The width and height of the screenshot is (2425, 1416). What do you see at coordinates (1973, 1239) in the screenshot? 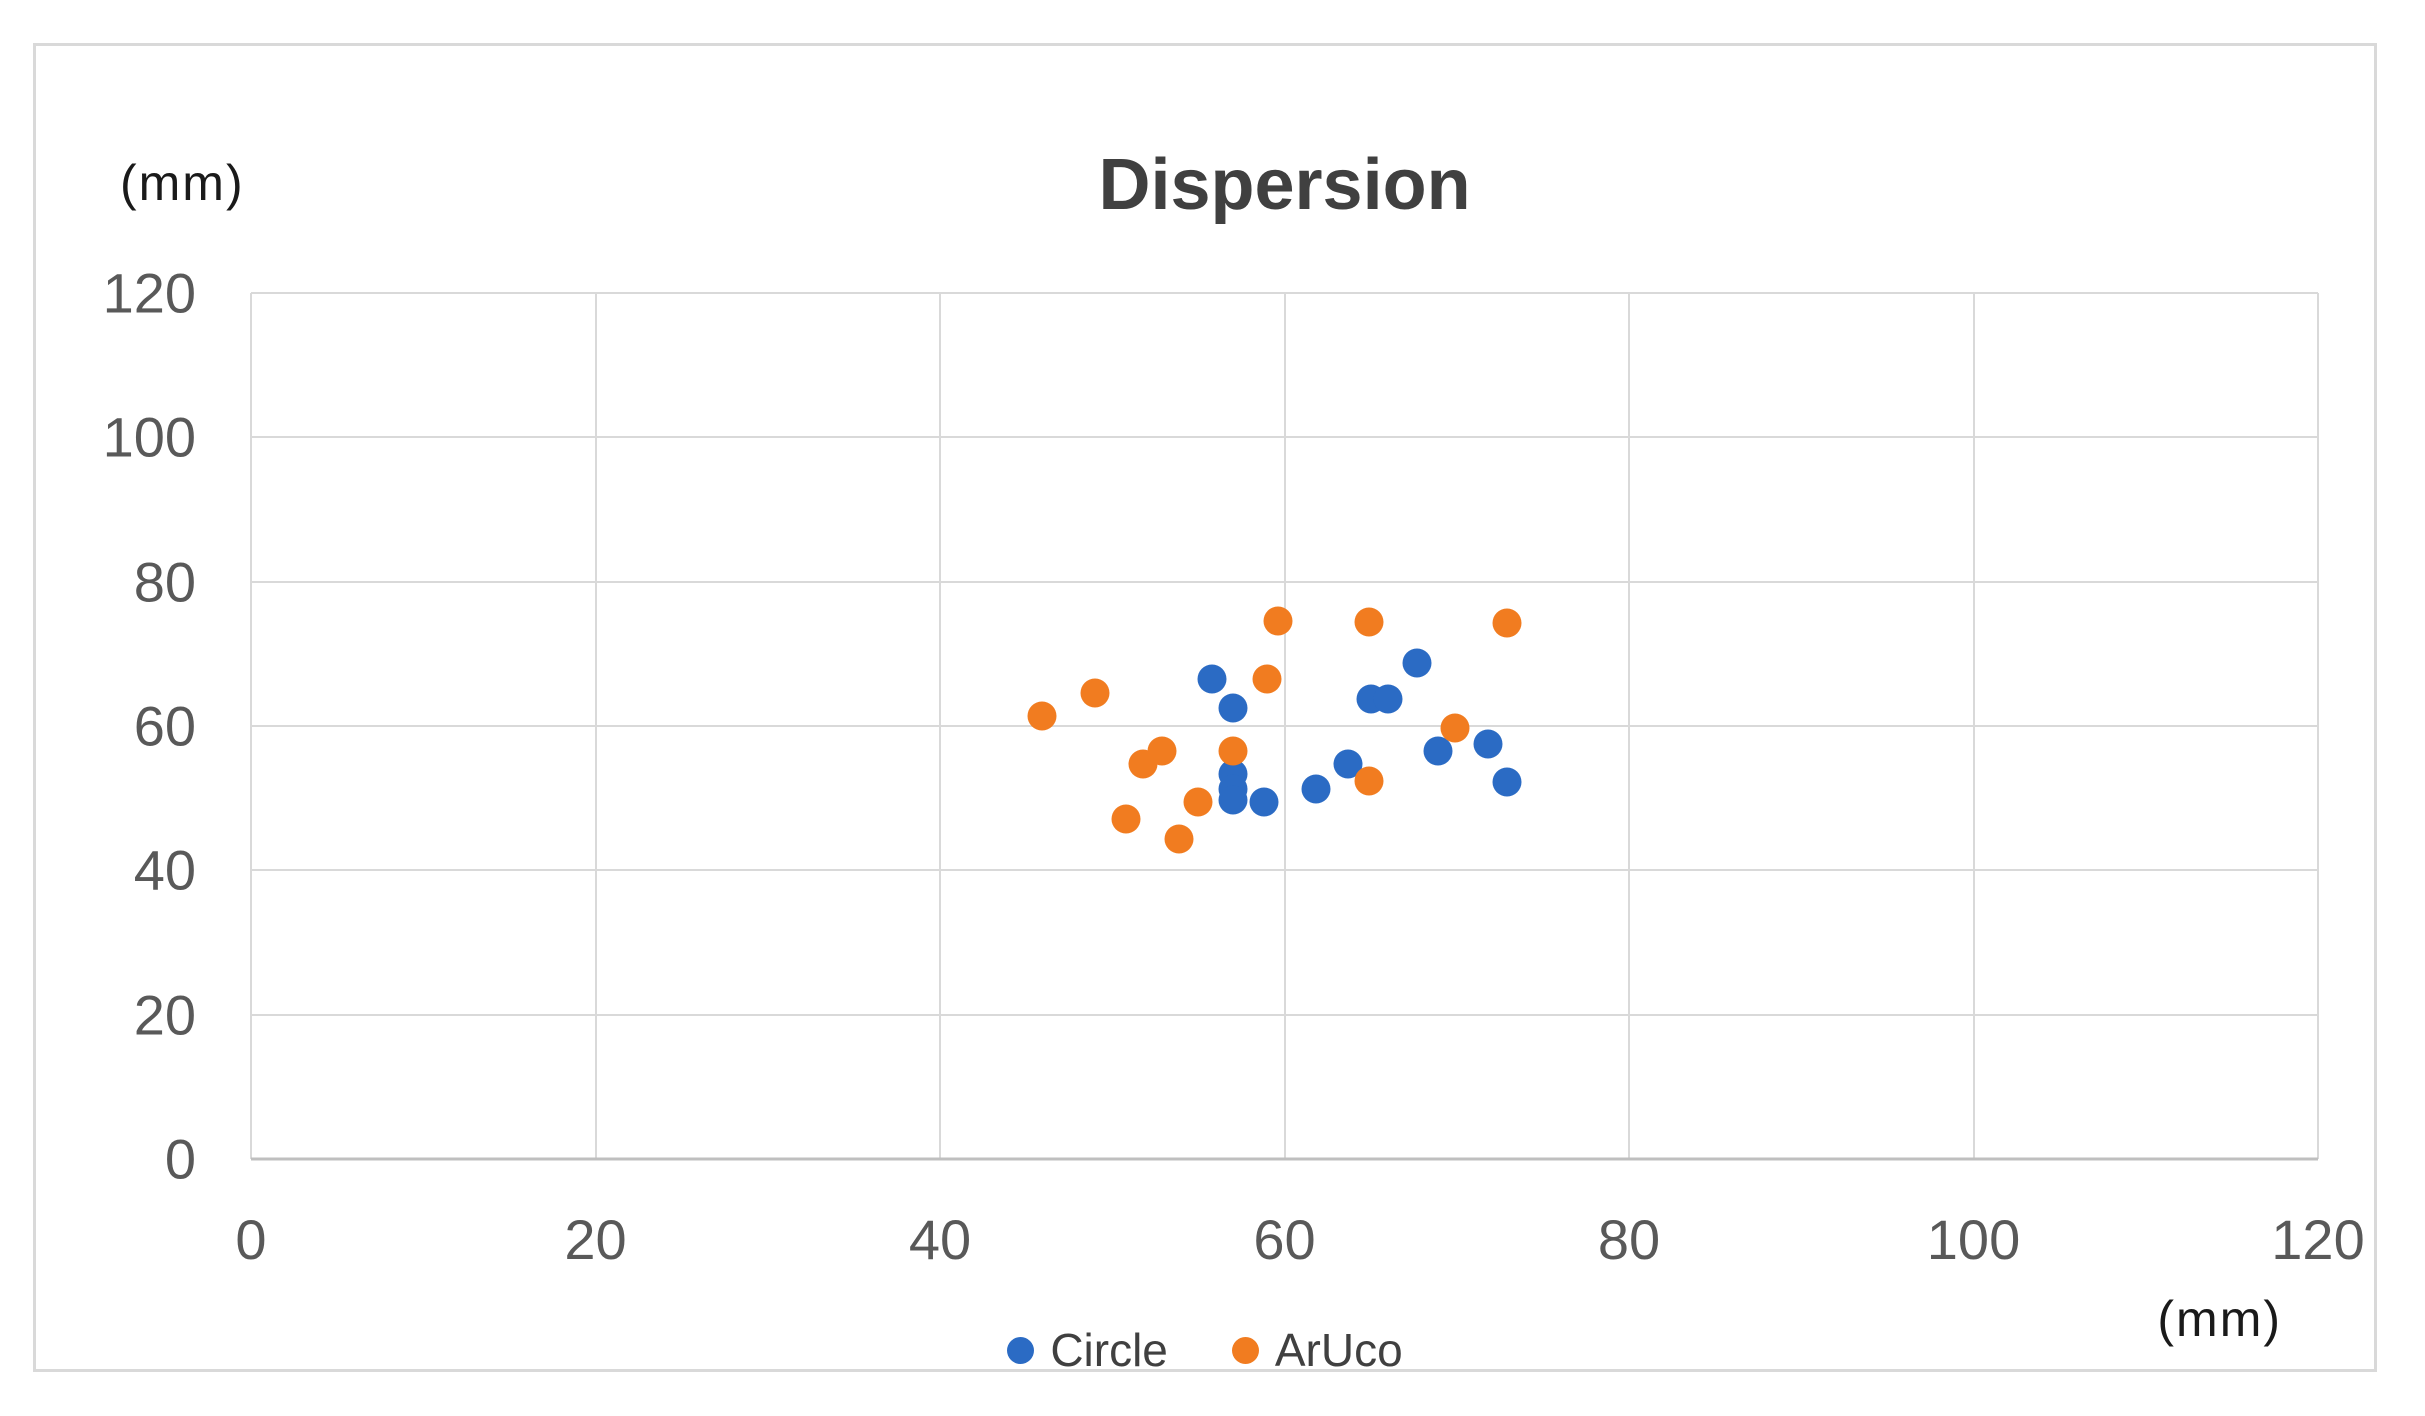
I see `x-tick-label-100: 100` at bounding box center [1973, 1239].